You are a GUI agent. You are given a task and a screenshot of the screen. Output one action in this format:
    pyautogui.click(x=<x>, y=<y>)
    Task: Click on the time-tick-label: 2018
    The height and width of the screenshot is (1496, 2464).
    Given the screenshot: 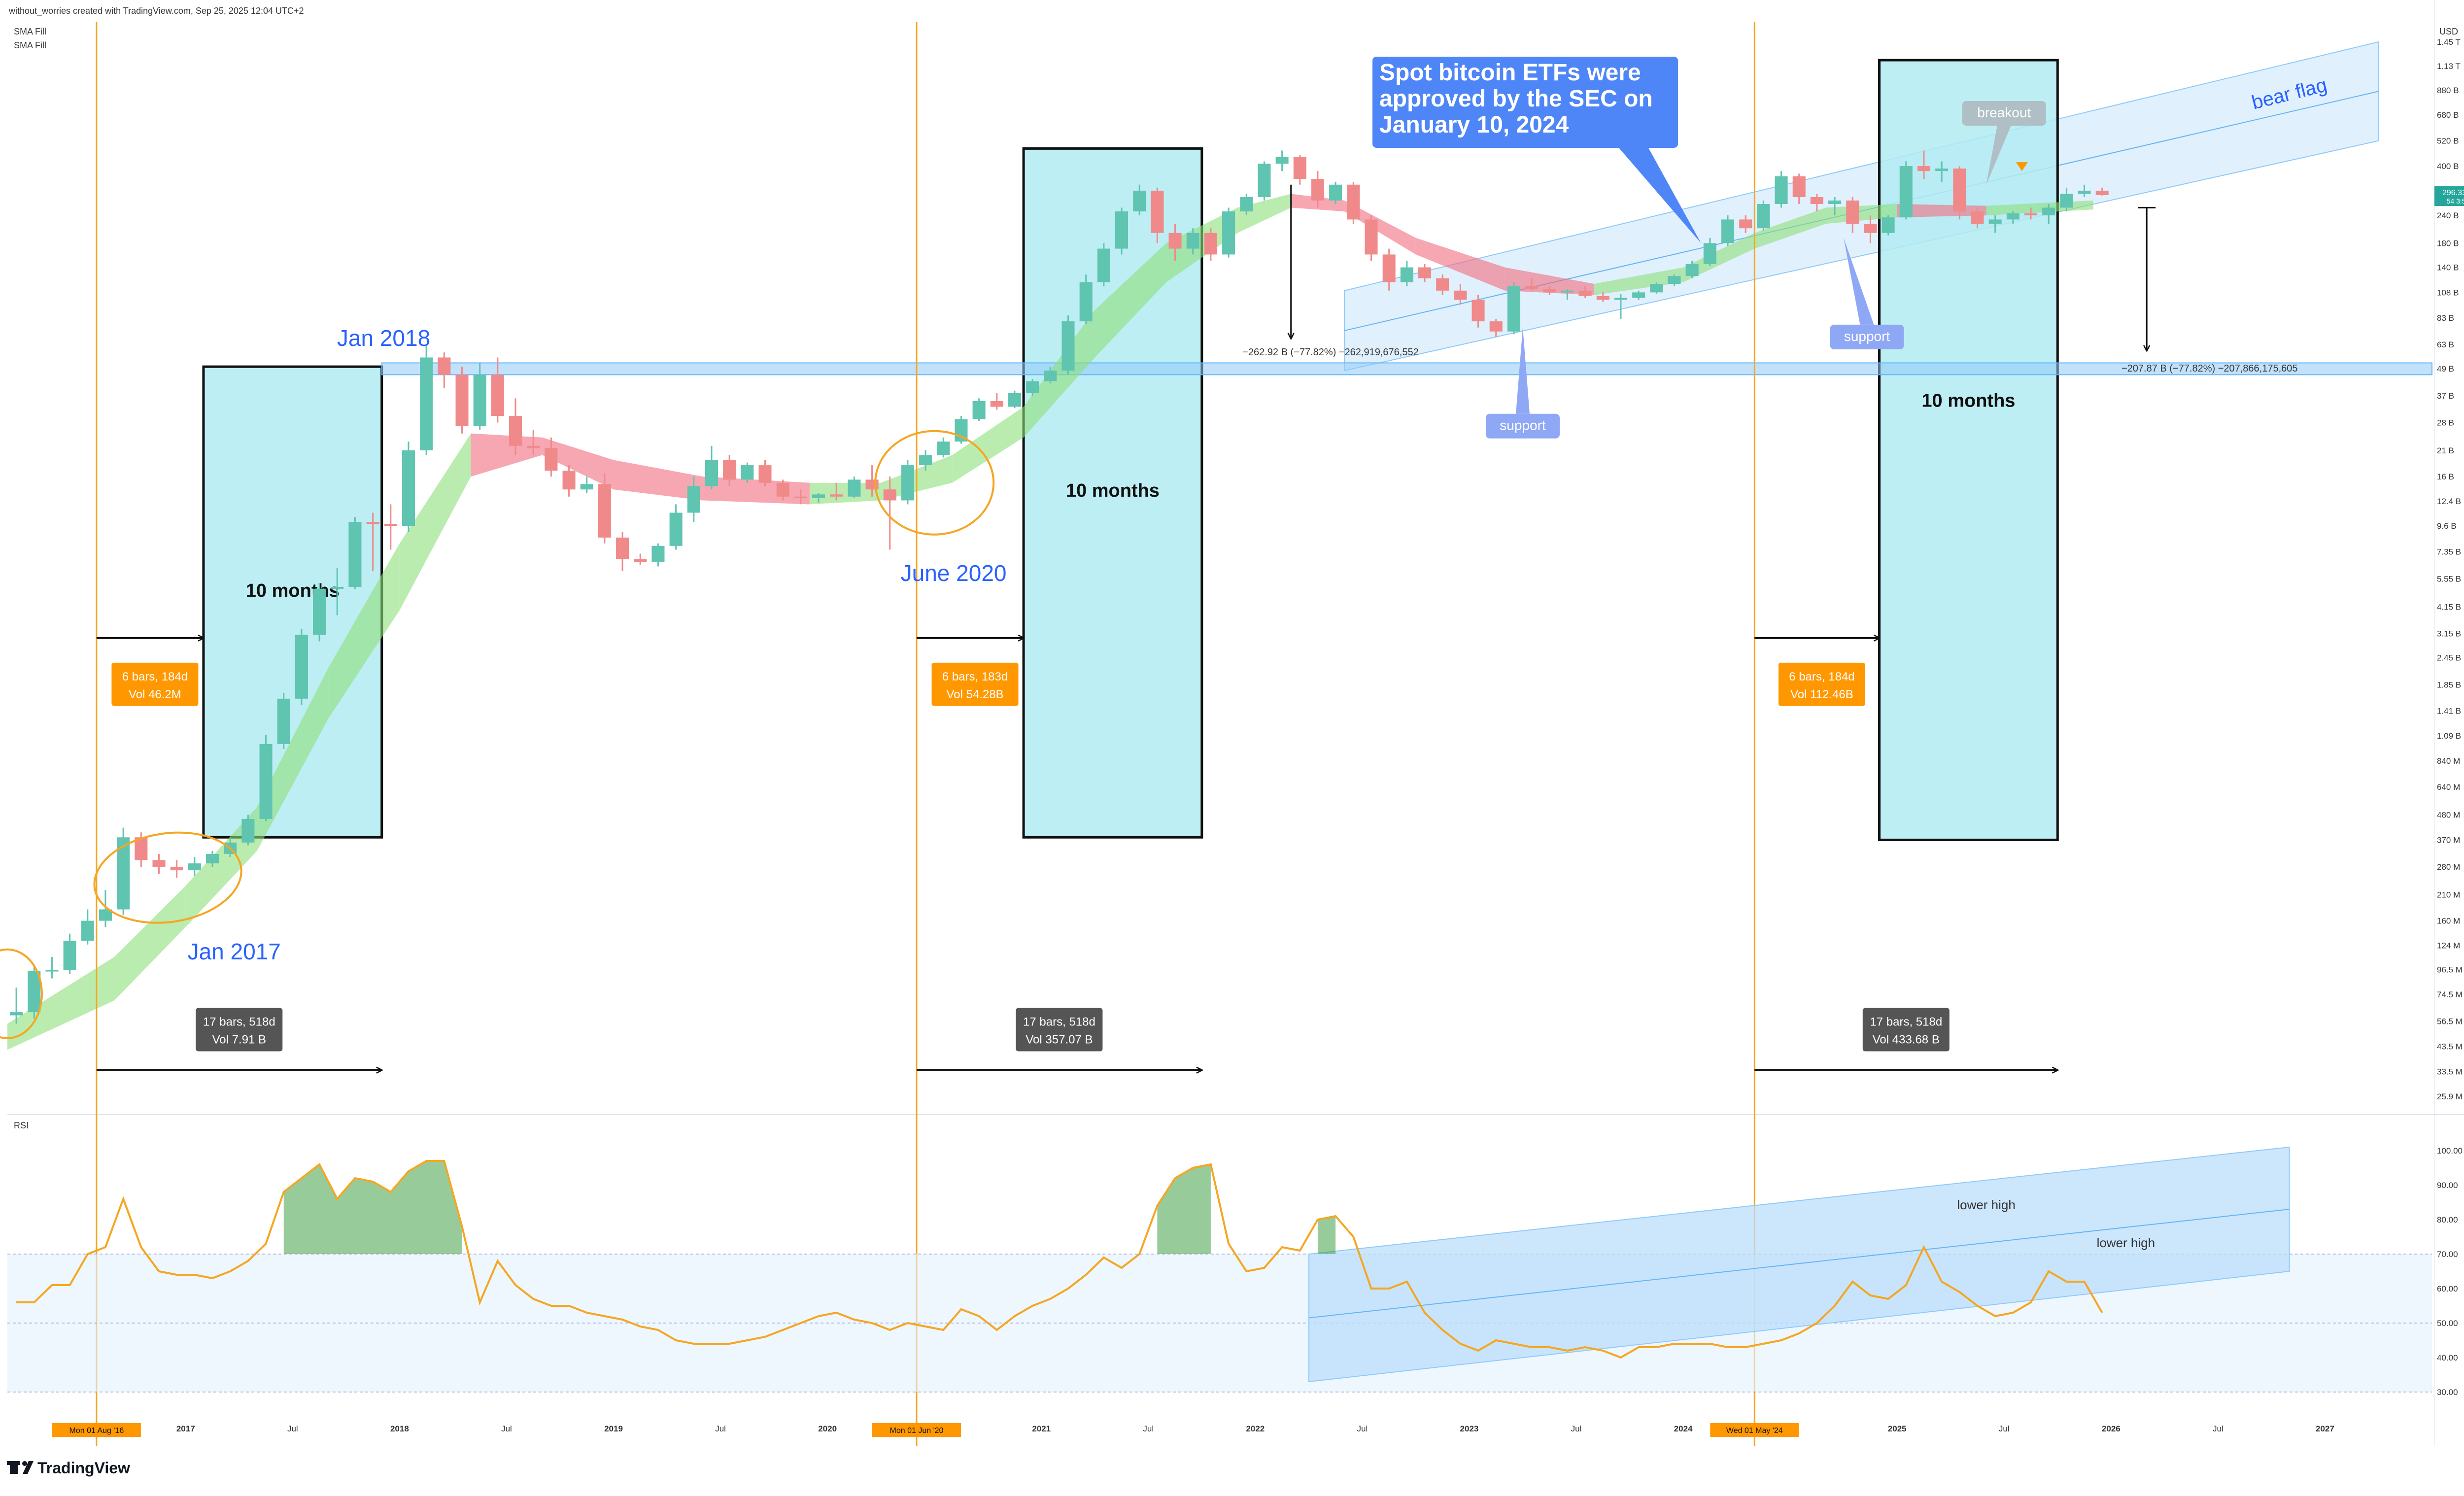 What is the action you would take?
    pyautogui.click(x=399, y=1428)
    